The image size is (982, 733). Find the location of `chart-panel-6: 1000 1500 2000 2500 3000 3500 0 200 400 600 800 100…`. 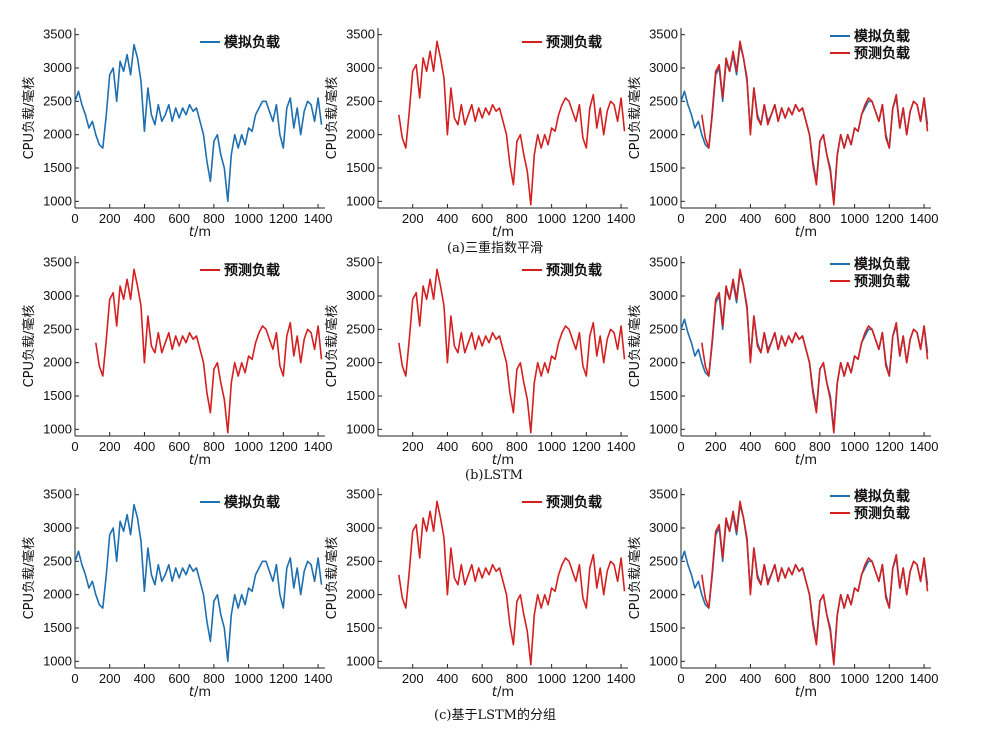

chart-panel-6: 1000 1500 2000 2500 3000 3500 0 200 400 600 800 100… is located at coordinates (177, 593).